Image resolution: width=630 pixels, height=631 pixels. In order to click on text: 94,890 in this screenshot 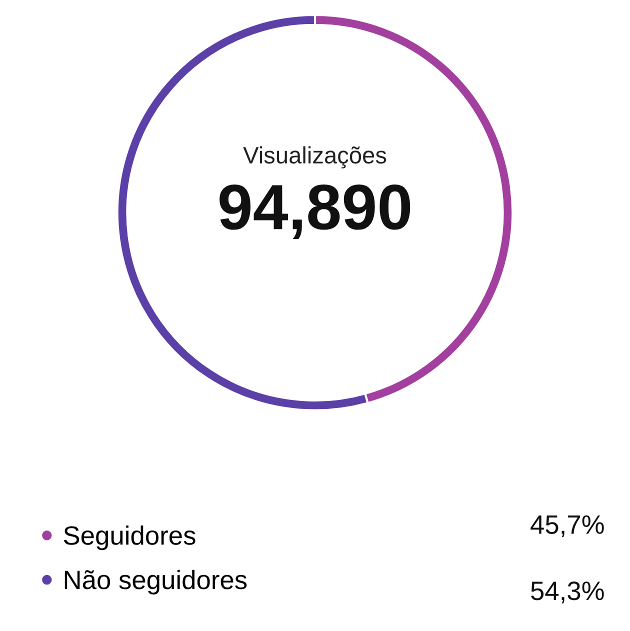, I will do `click(315, 212)`.